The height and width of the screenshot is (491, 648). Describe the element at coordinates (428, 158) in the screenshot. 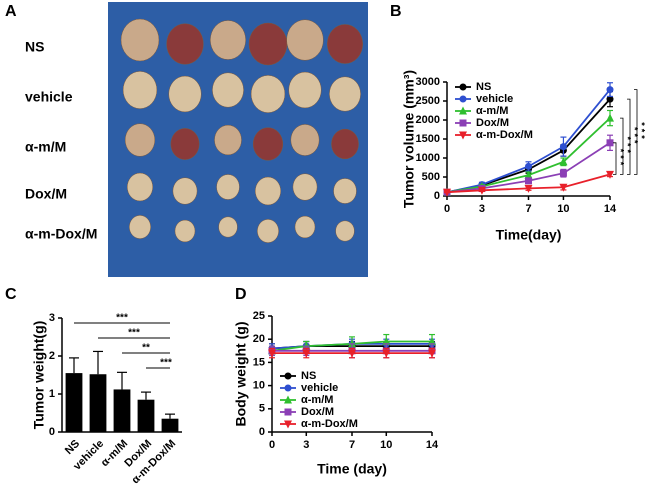

I see `y-tick-label: 1000` at that location.